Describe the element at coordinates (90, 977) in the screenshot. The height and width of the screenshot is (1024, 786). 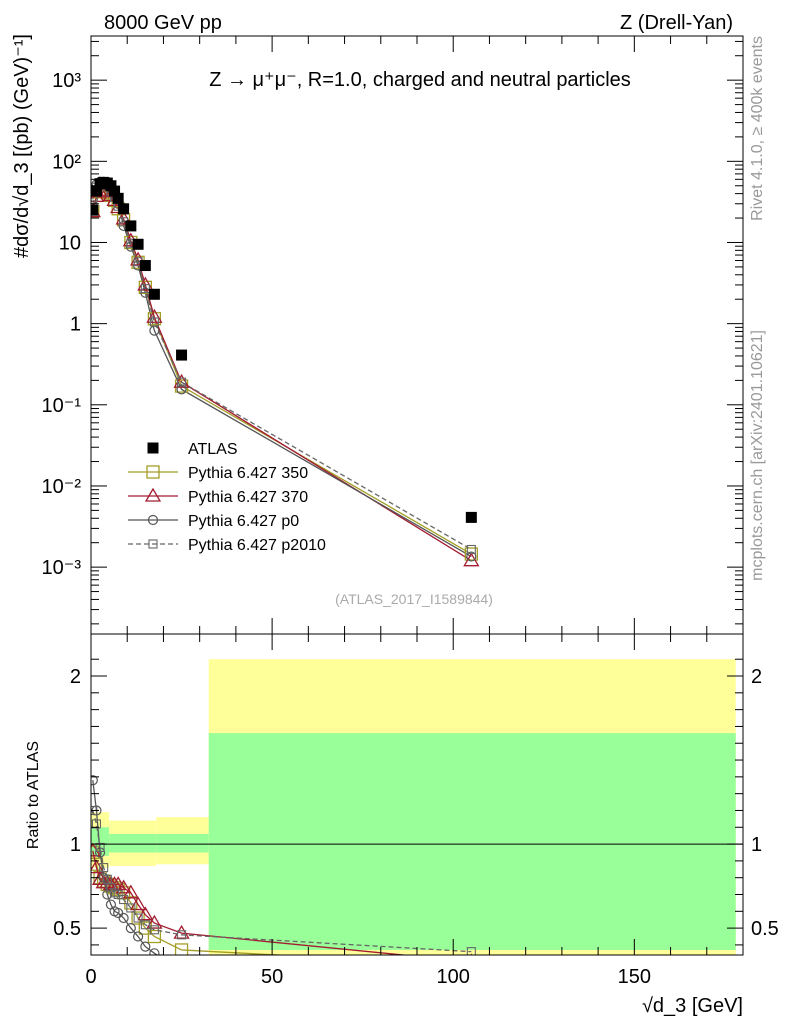
I see `xtick-label-0: 0` at that location.